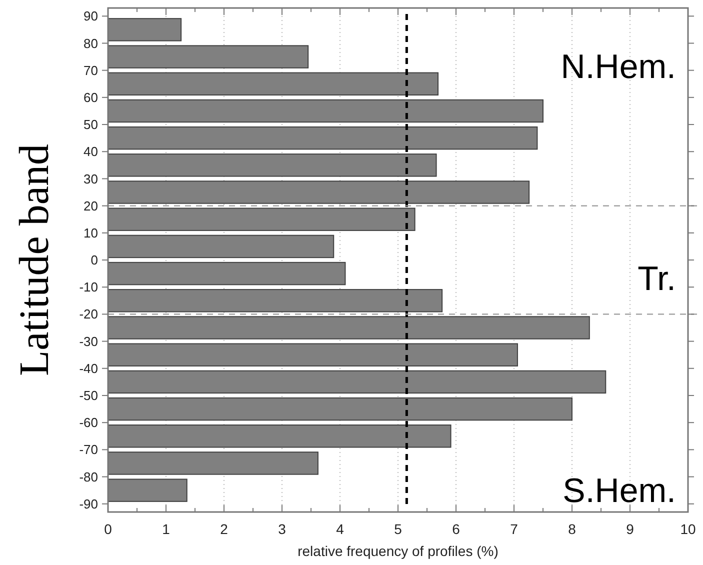 The image size is (703, 565). What do you see at coordinates (618, 67) in the screenshot?
I see `annotation: N.Hem.` at bounding box center [618, 67].